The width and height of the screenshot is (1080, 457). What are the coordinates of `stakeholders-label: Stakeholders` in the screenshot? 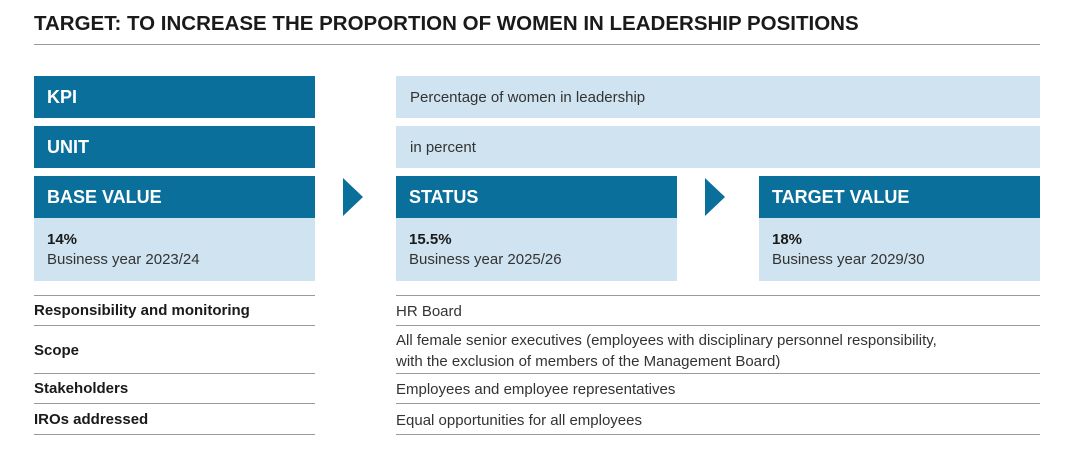 It's located at (81, 388).